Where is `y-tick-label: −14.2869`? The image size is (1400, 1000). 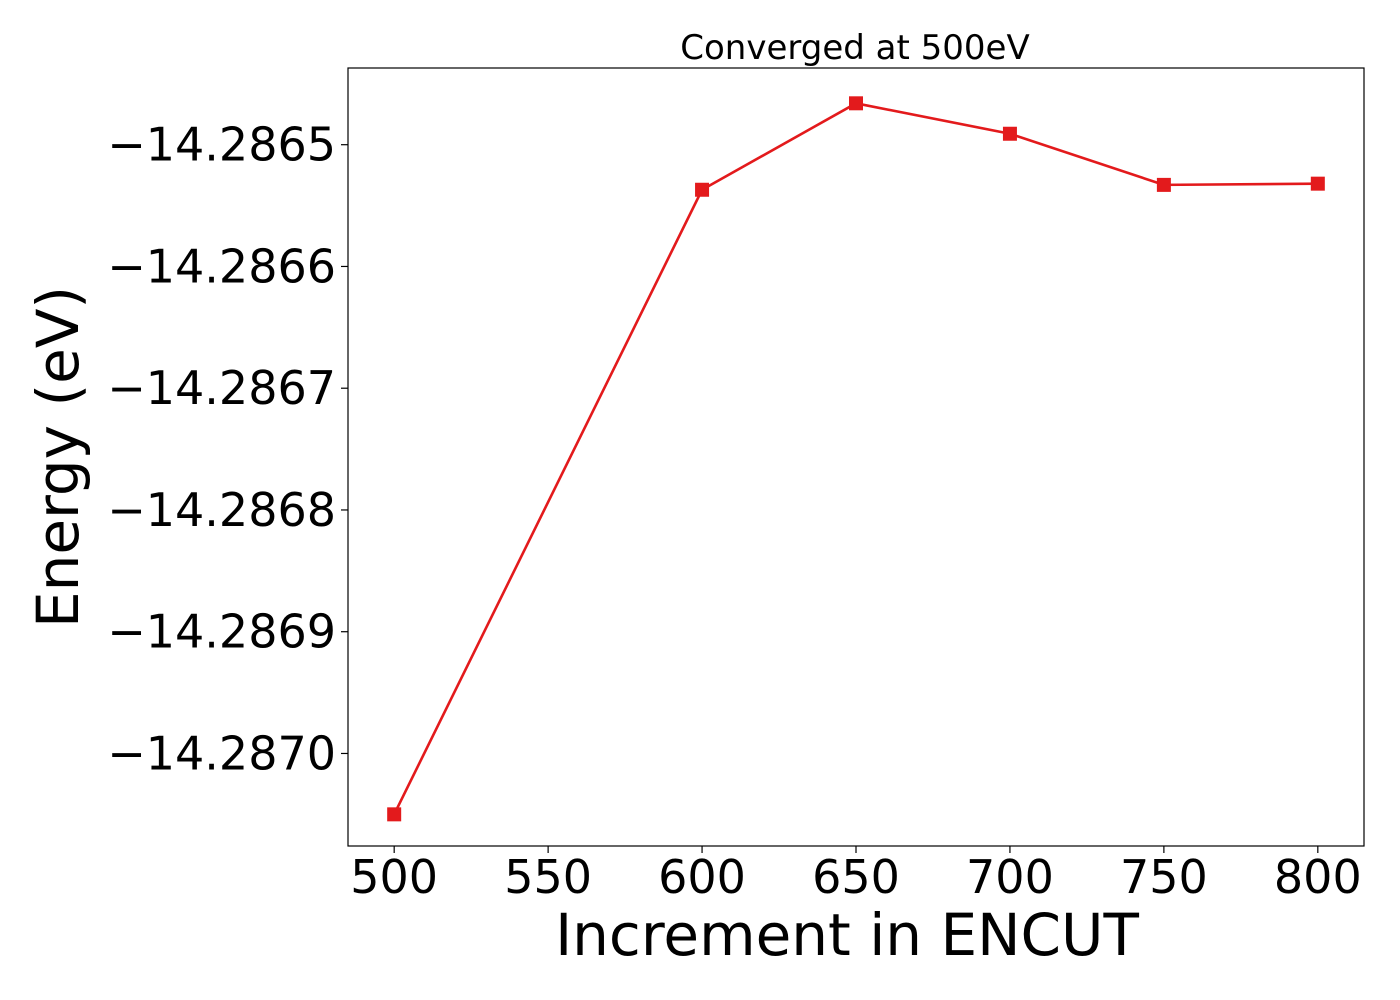 y-tick-label: −14.2869 is located at coordinates (221, 632).